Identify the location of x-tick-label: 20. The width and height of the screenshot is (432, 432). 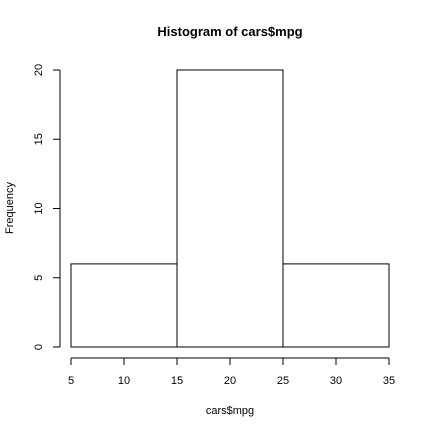
(230, 381).